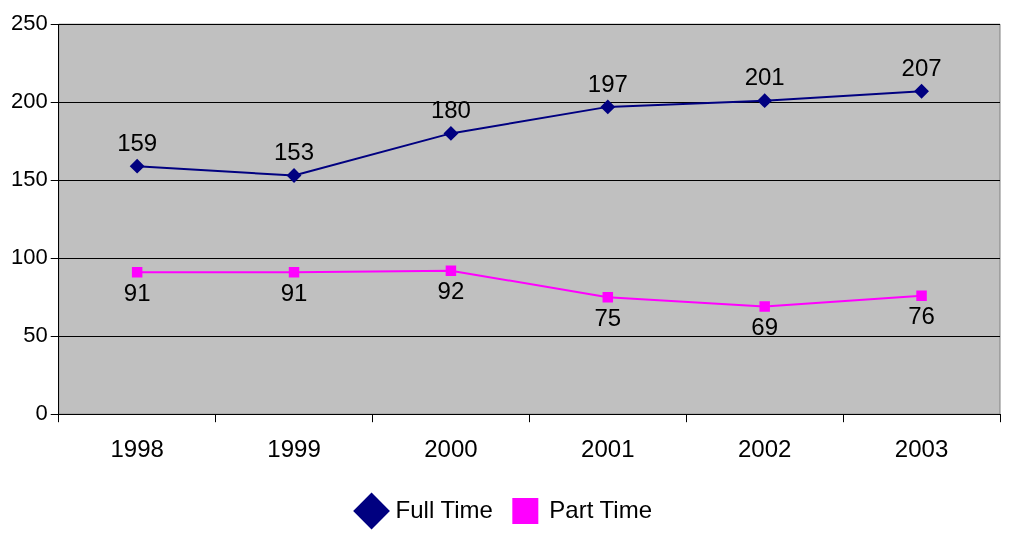  Describe the element at coordinates (764, 77) in the screenshot. I see `data-label: 201` at that location.